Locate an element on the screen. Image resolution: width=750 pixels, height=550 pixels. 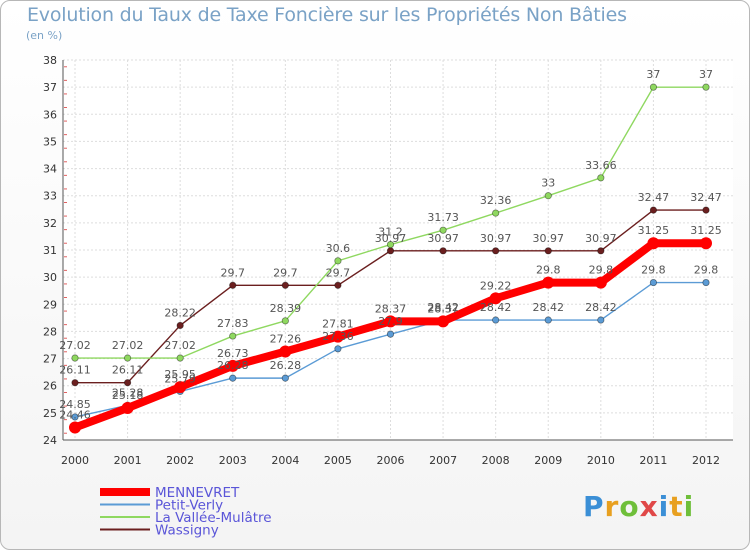
x-tick-label: 2000 is located at coordinates (75, 460).